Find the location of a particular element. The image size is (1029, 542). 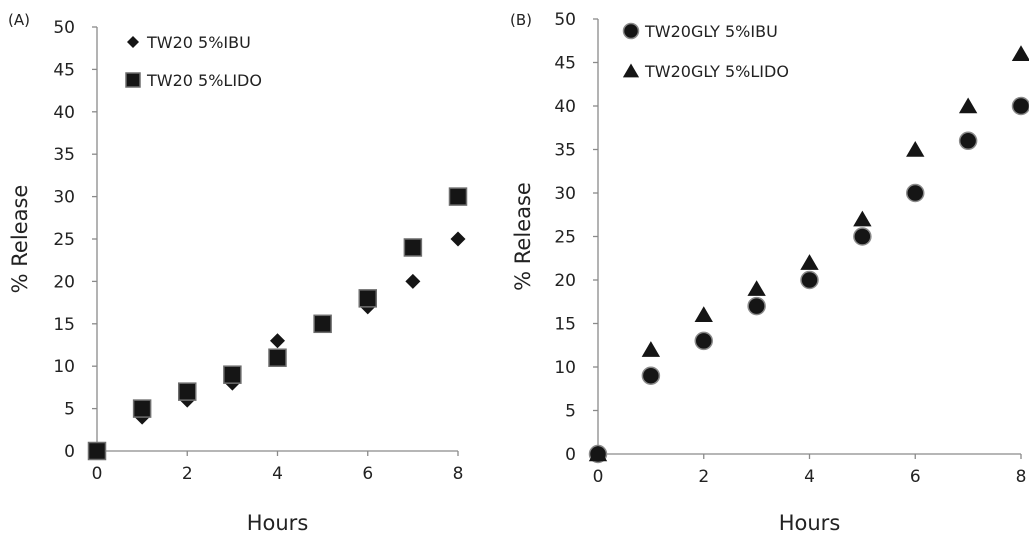

legend-label: TW20 5%LIDO is located at coordinates (204, 80).